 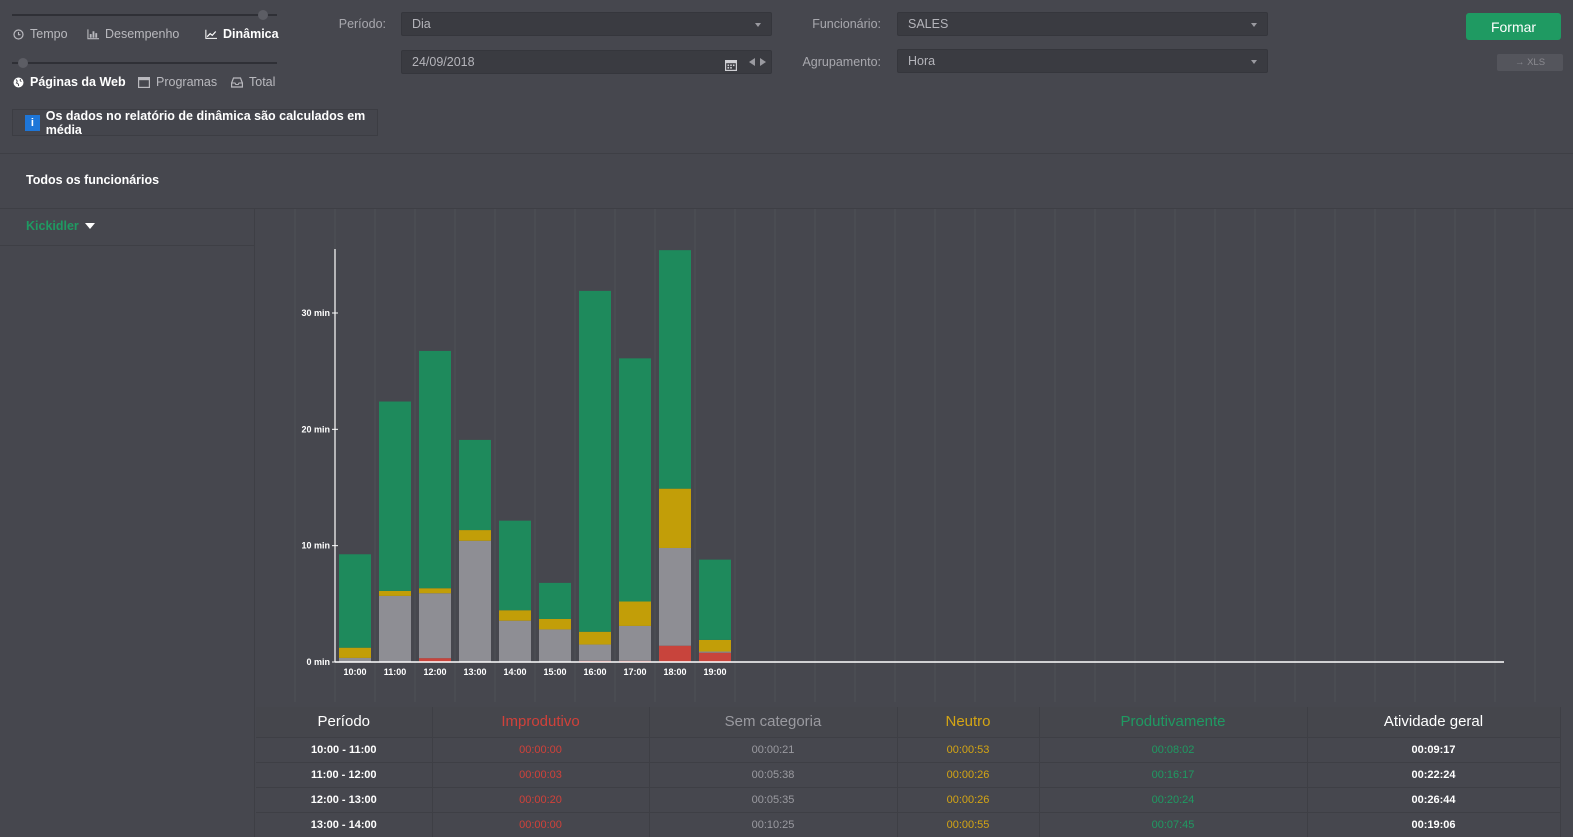 What do you see at coordinates (344, 749) in the screenshot?
I see `cell-period: 10:00 - 11:00` at bounding box center [344, 749].